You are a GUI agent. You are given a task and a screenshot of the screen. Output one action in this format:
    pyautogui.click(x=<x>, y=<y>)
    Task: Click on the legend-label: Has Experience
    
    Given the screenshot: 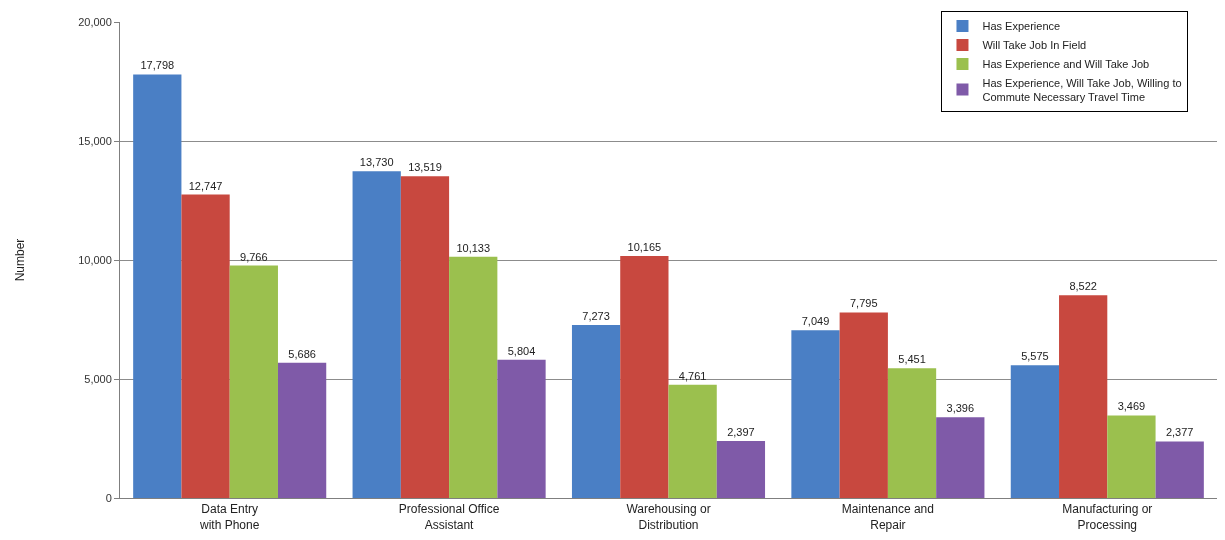 What is the action you would take?
    pyautogui.click(x=1021, y=26)
    